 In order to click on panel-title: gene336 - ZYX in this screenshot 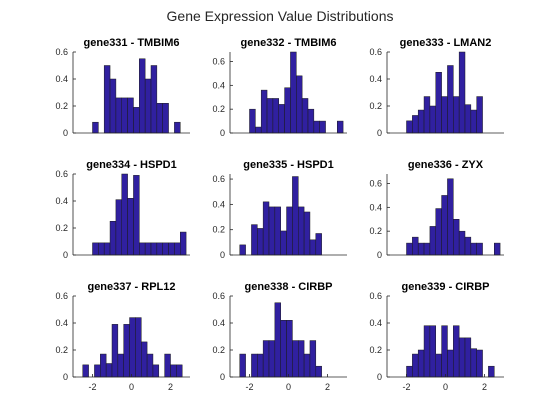, I will do `click(446, 165)`.